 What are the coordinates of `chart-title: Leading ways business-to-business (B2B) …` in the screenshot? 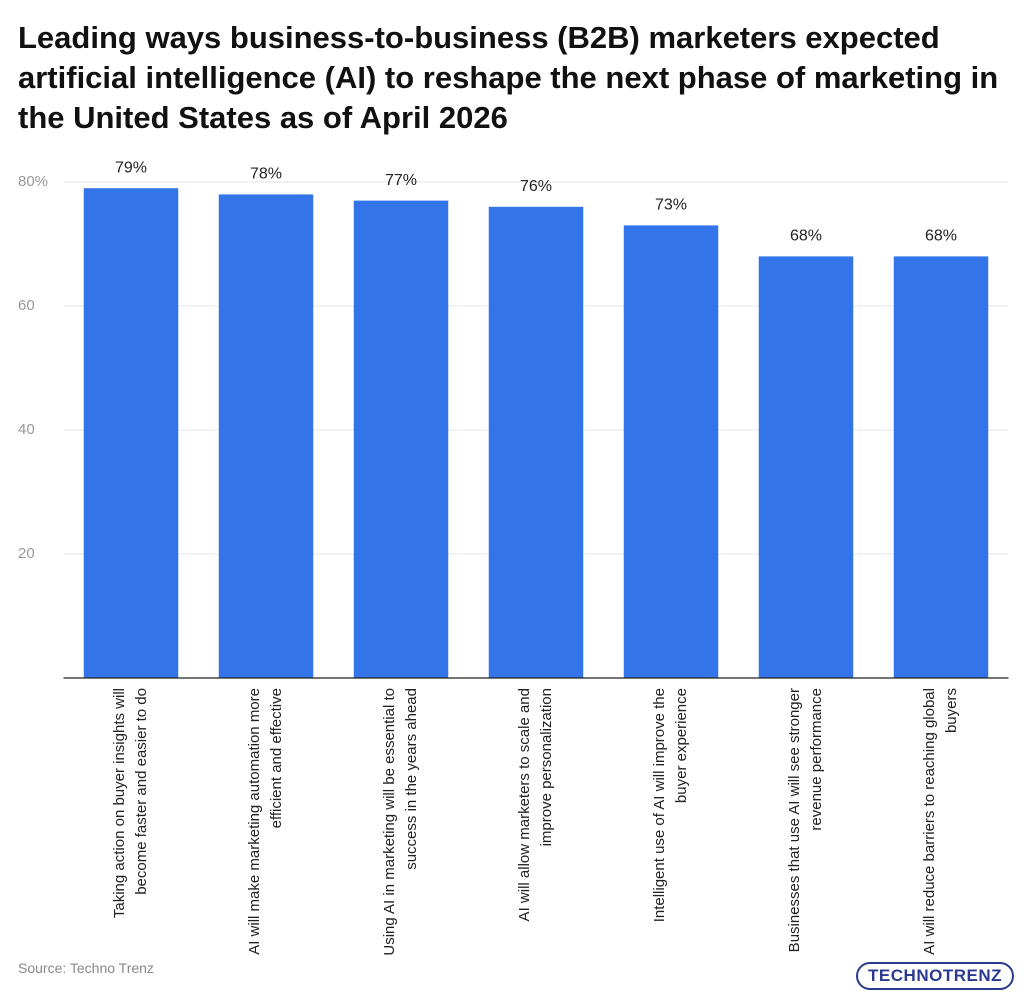 It's located at (508, 77).